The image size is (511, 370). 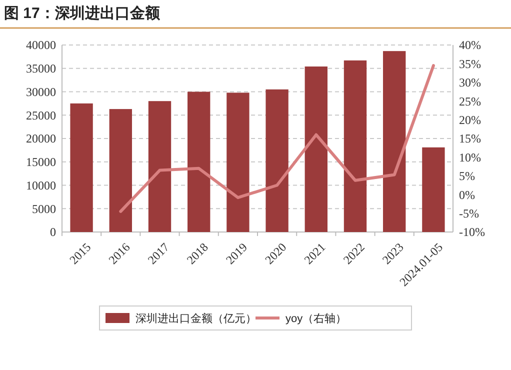 I want to click on y2-tick-label: 10%, so click(x=470, y=157).